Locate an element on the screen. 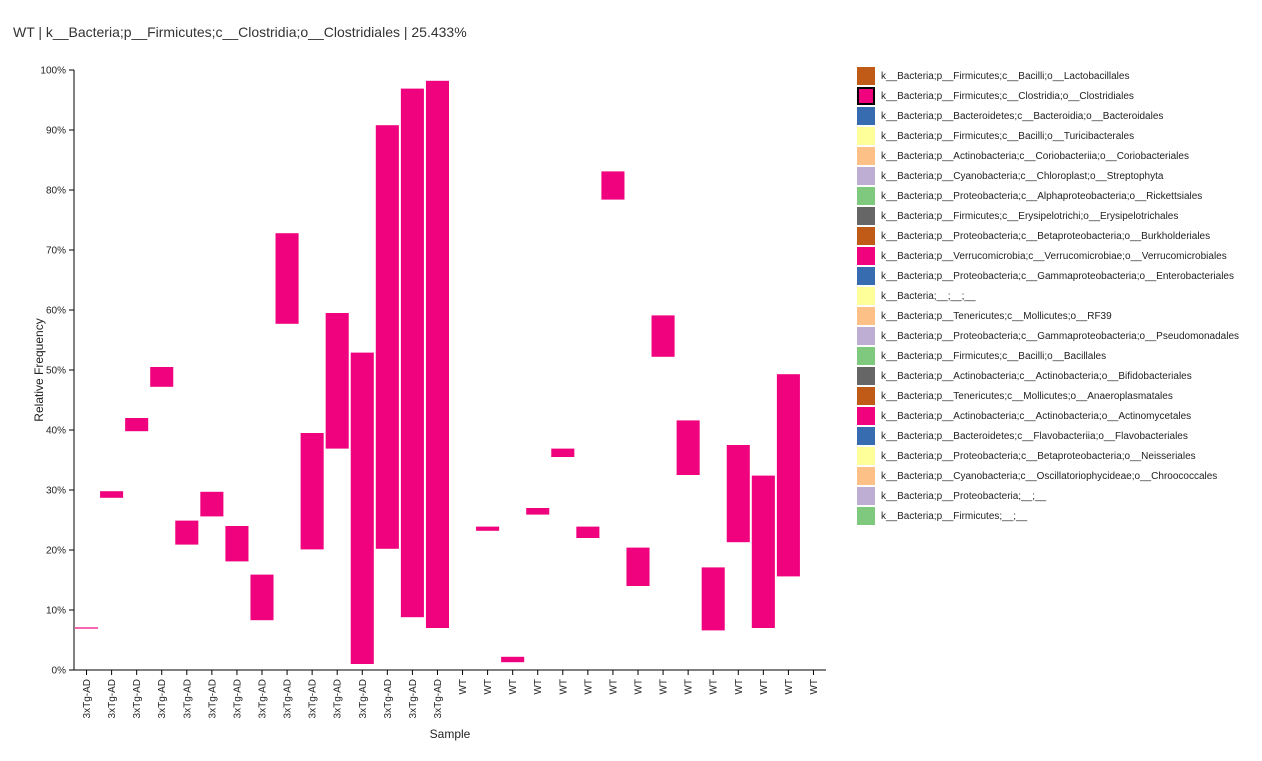  y-tick-label: 30% is located at coordinates (56, 491).